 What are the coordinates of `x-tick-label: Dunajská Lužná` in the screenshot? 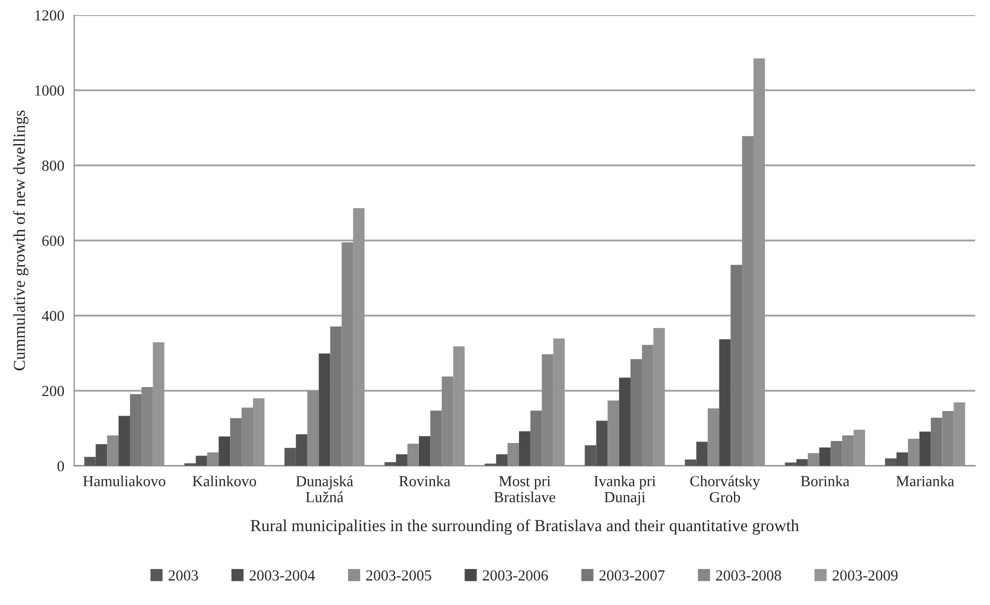 It's located at (325, 489).